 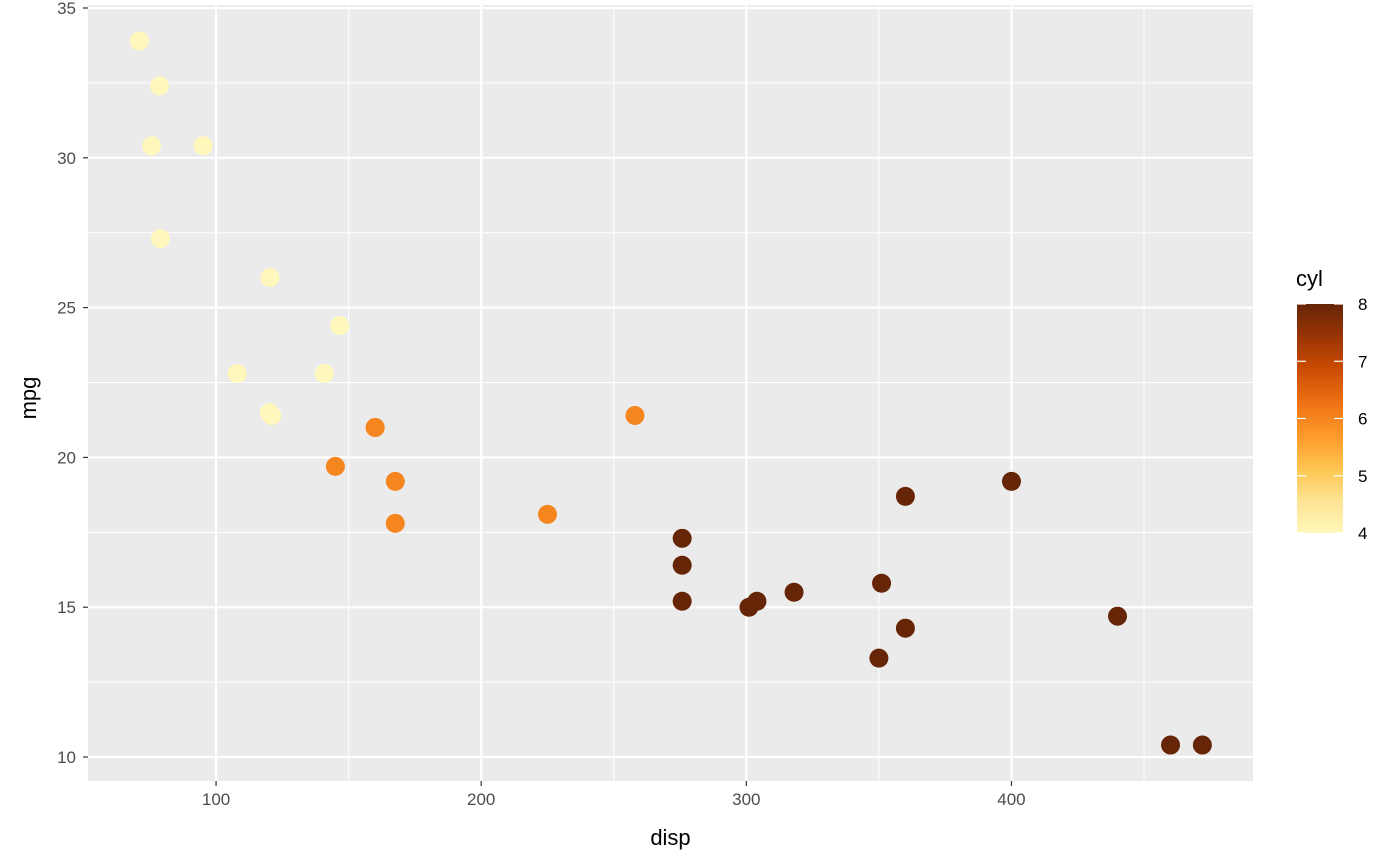 What do you see at coordinates (1011, 799) in the screenshot?
I see `x-tick-label: 400` at bounding box center [1011, 799].